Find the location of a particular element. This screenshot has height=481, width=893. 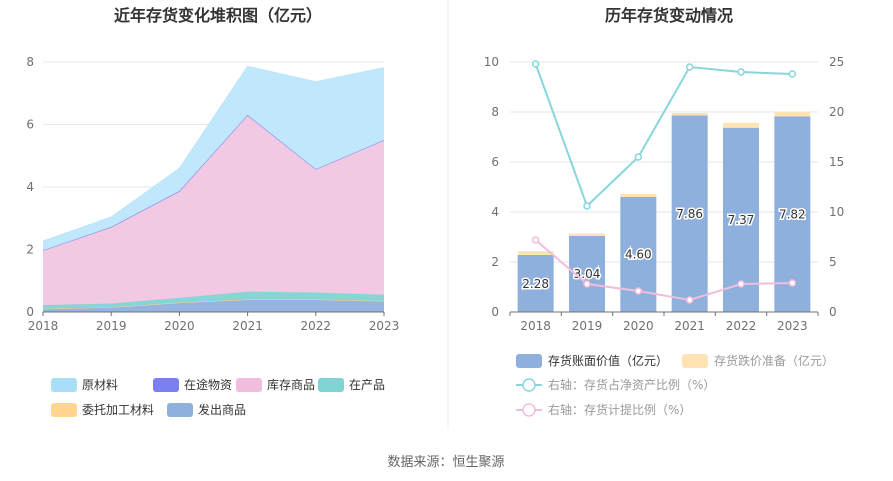

area-edge-在产品 is located at coordinates (213, 298).